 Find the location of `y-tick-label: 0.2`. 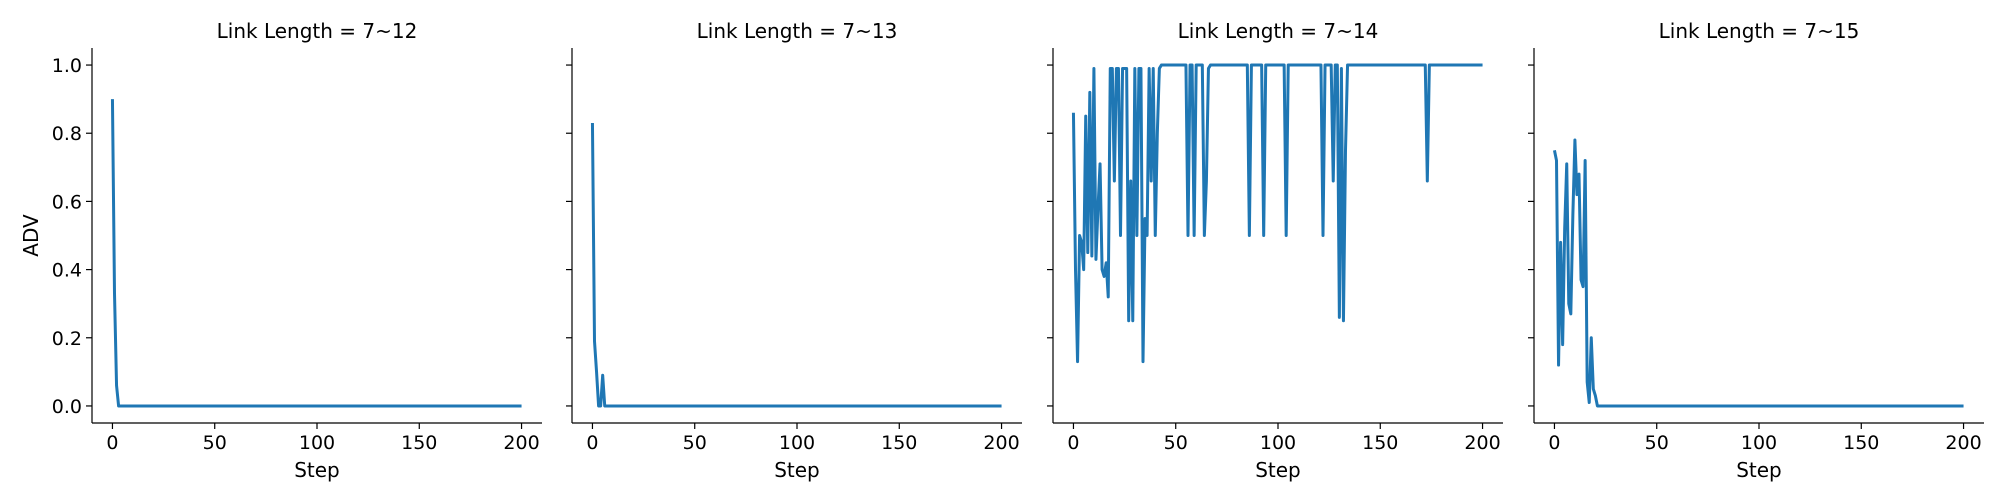

y-tick-label: 0.2 is located at coordinates (67, 339).